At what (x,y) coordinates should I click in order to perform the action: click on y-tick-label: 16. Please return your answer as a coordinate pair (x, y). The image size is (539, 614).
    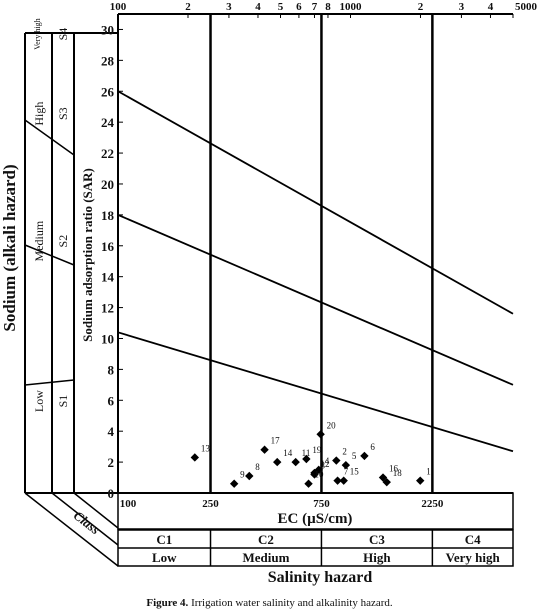
    Looking at the image, I should click on (108, 246).